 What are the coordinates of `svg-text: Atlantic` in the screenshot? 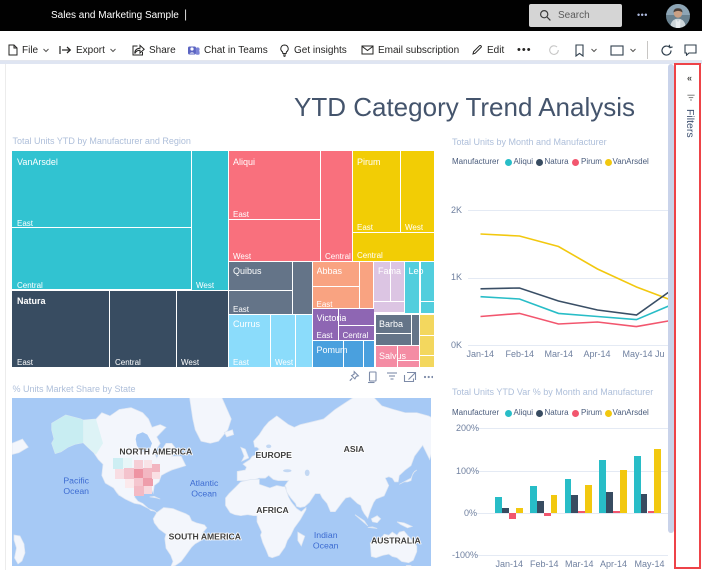 It's located at (204, 483).